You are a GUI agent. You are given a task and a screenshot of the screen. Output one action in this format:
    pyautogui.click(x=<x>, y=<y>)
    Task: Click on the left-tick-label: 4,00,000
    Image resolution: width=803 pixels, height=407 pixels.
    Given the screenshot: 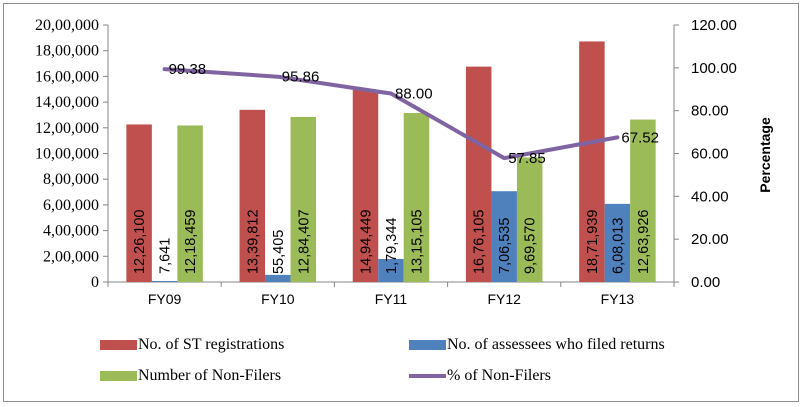 What is the action you would take?
    pyautogui.click(x=71, y=231)
    